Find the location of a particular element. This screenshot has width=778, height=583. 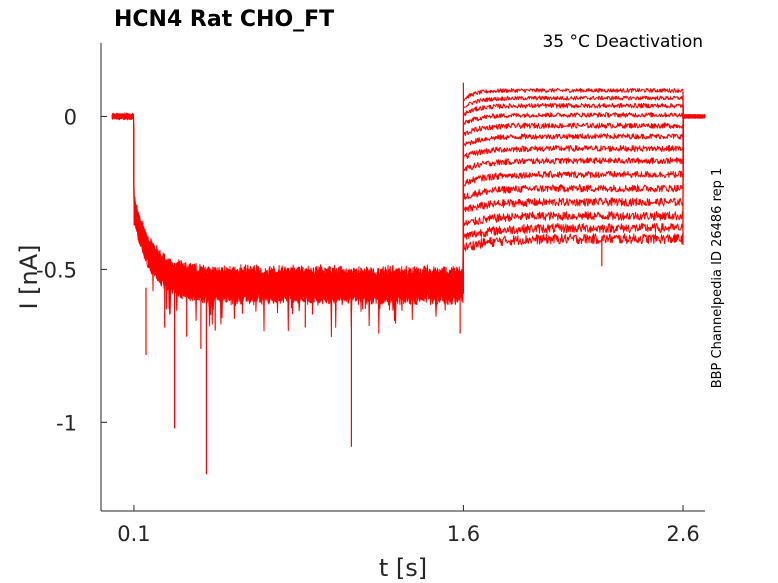

chart-title: HCN4 Rat CHO_FT is located at coordinates (224, 19).